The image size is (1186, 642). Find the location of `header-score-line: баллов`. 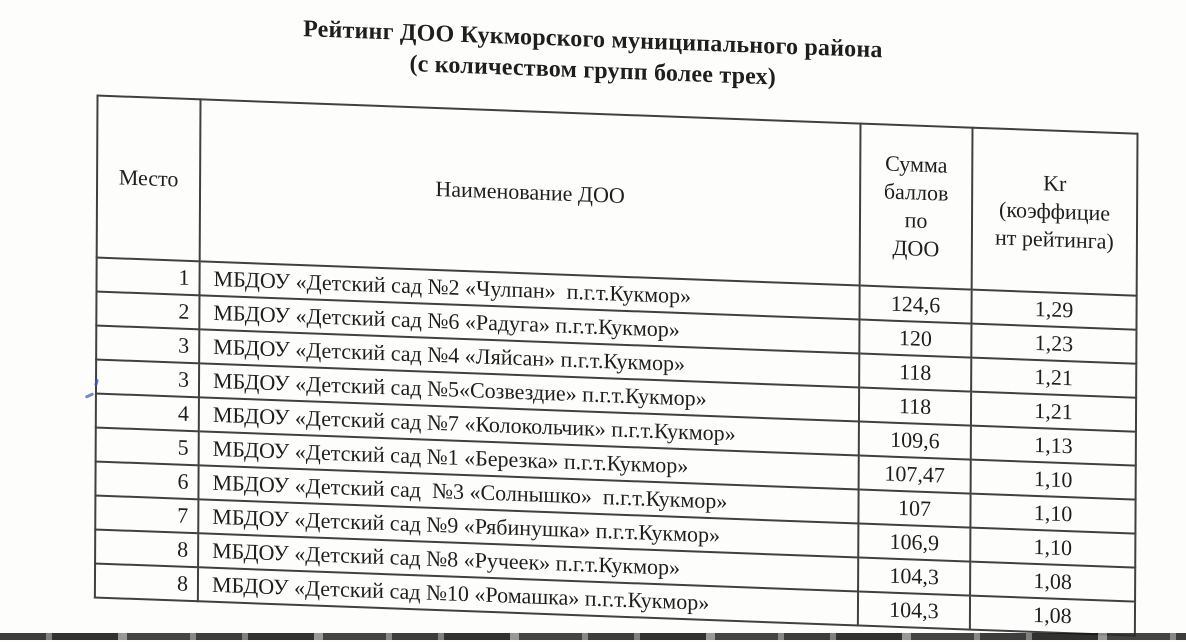

header-score-line: баллов is located at coordinates (916, 192).